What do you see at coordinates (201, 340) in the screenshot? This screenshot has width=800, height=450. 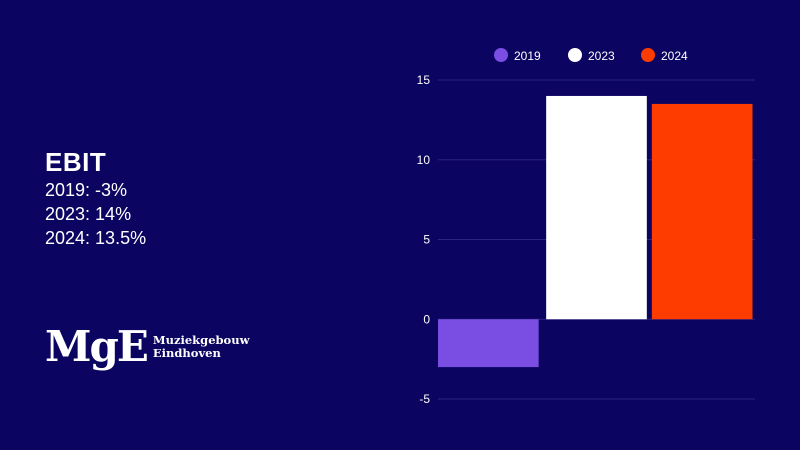 I see `logo-line-1: Muziekgebouw` at bounding box center [201, 340].